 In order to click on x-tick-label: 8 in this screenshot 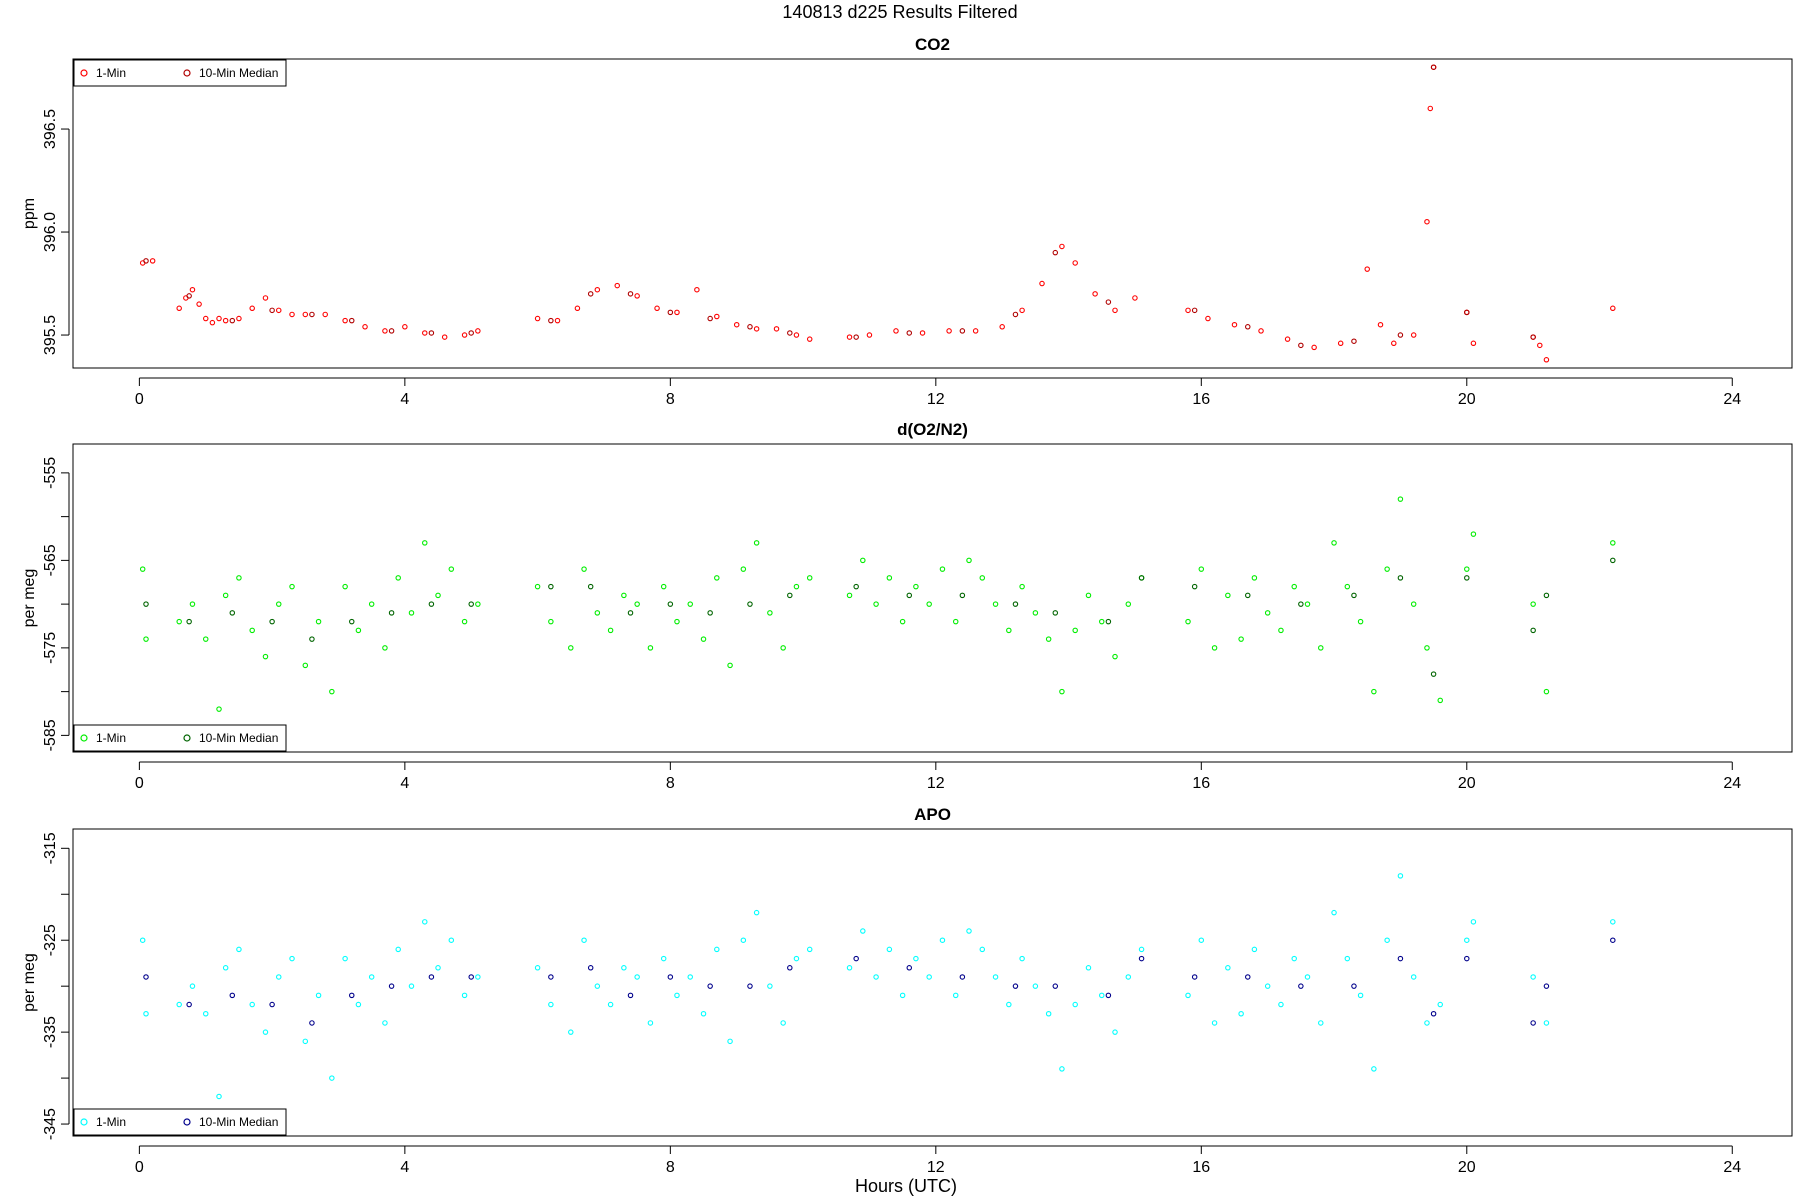, I will do `click(670, 399)`.